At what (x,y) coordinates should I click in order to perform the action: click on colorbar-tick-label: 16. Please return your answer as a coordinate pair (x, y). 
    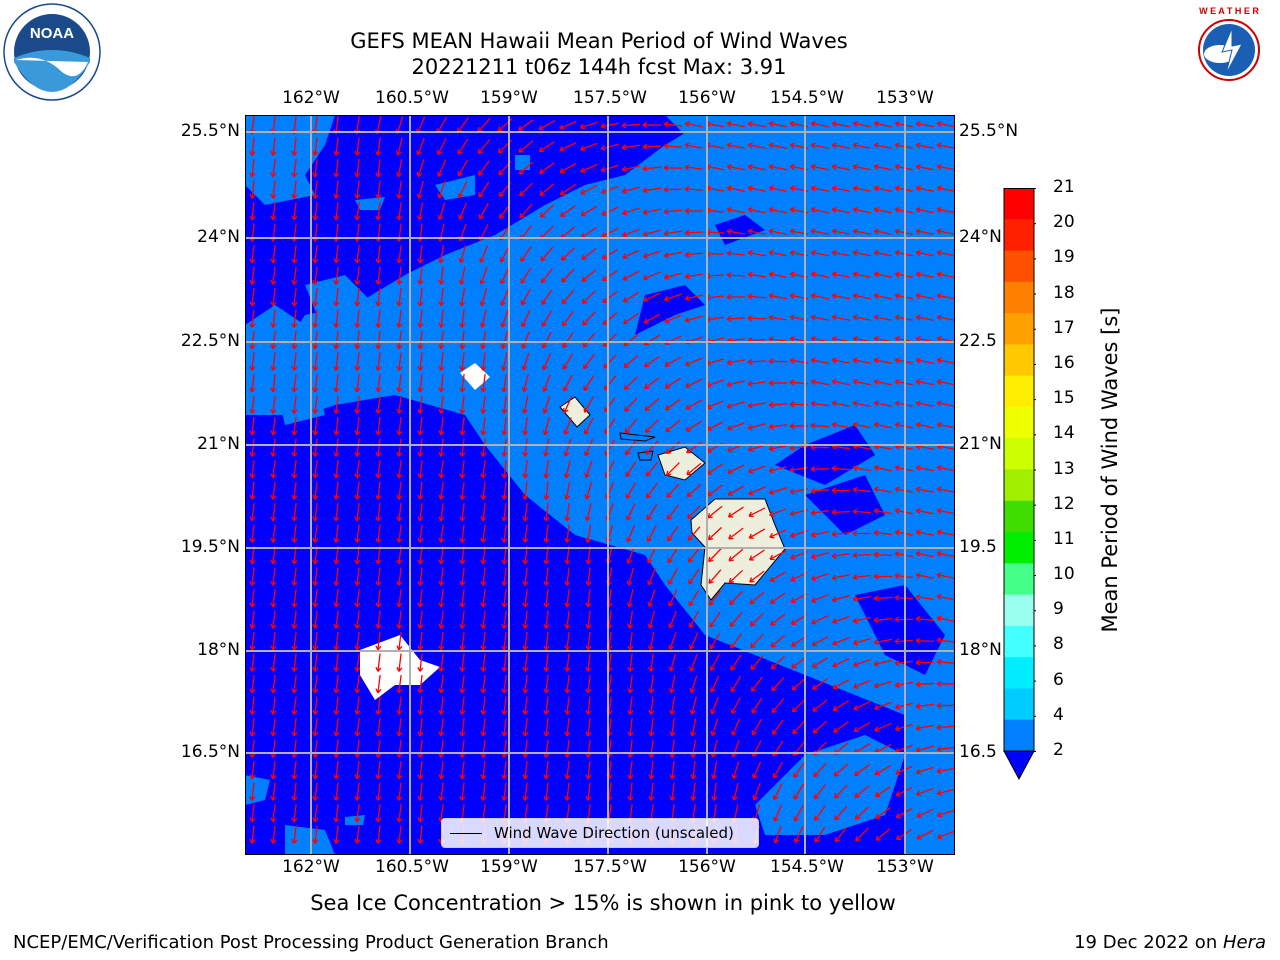
    Looking at the image, I should click on (1064, 362).